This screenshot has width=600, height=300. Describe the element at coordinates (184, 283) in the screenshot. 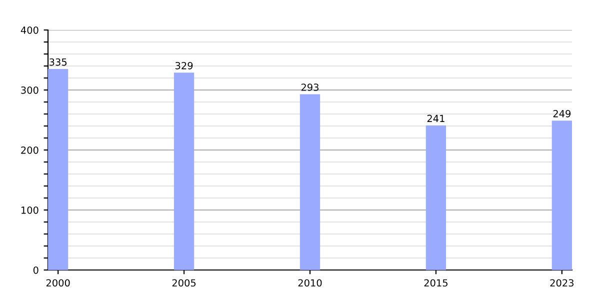

I see `x-tick-label: 2005` at that location.